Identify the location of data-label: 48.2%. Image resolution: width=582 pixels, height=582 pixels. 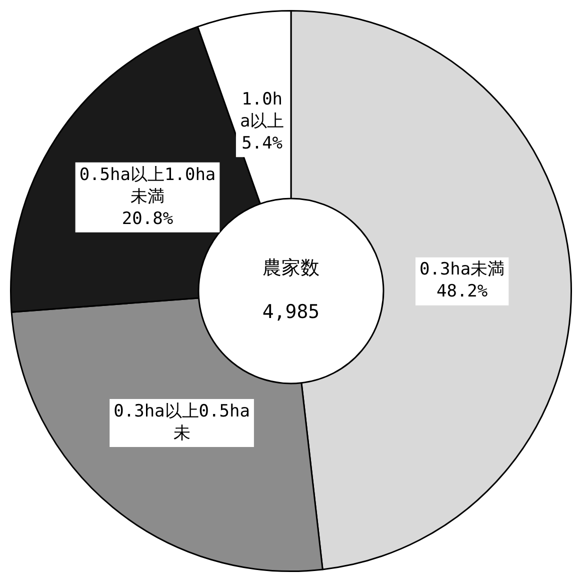
(462, 292).